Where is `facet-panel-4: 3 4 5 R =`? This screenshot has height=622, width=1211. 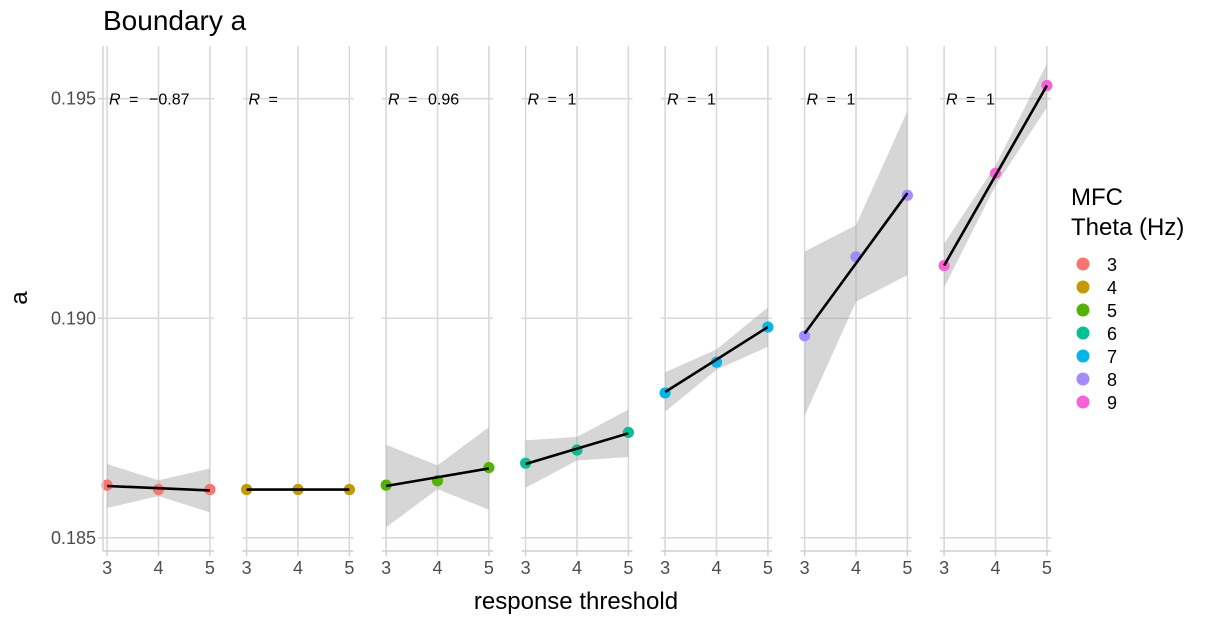 facet-panel-4: 3 4 5 R = is located at coordinates (298, 312).